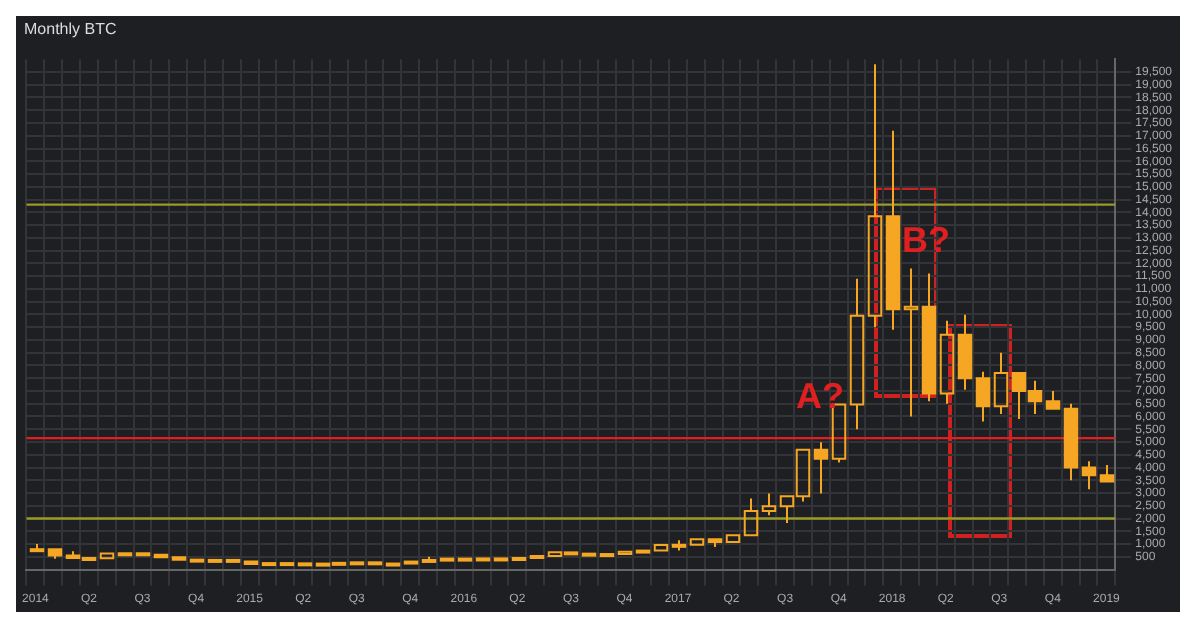 This screenshot has width=1196, height=628. What do you see at coordinates (926, 241) in the screenshot?
I see `annotation: B?` at bounding box center [926, 241].